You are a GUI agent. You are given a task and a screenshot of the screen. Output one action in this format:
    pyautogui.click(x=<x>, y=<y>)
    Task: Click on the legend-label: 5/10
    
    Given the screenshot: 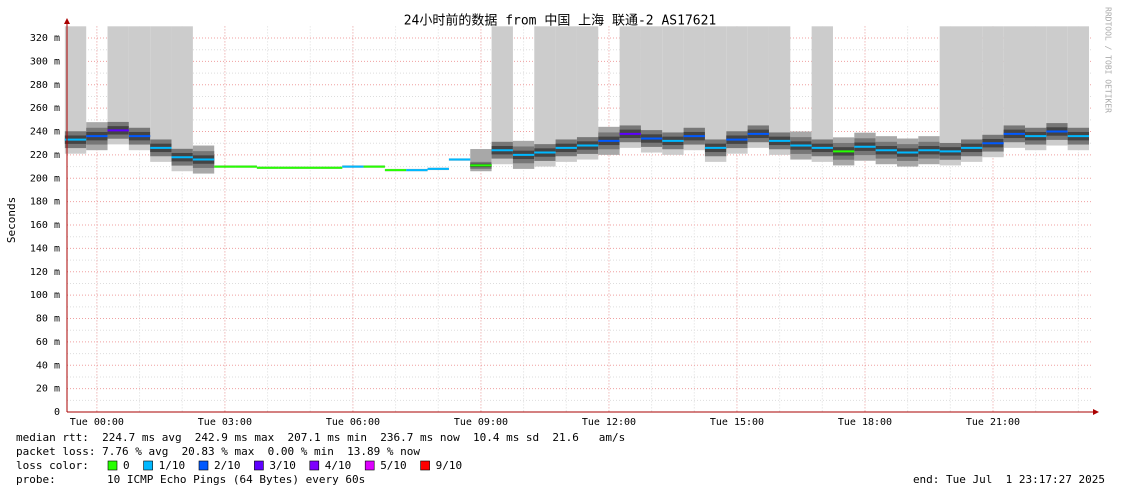 What is the action you would take?
    pyautogui.click(x=393, y=465)
    